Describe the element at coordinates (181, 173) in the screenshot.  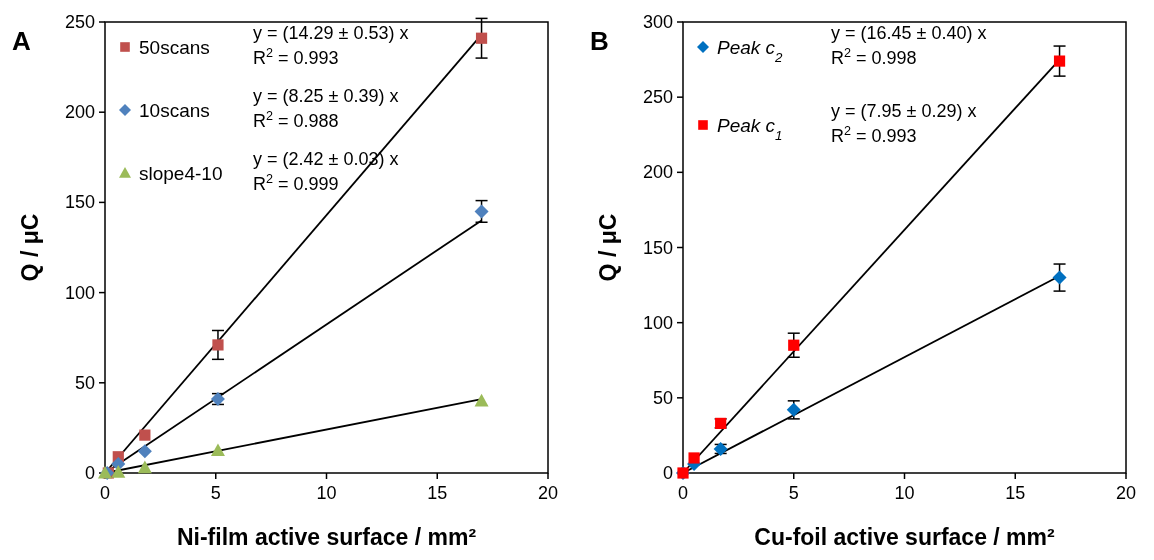
I see `legend-label: slope4-10` at that location.